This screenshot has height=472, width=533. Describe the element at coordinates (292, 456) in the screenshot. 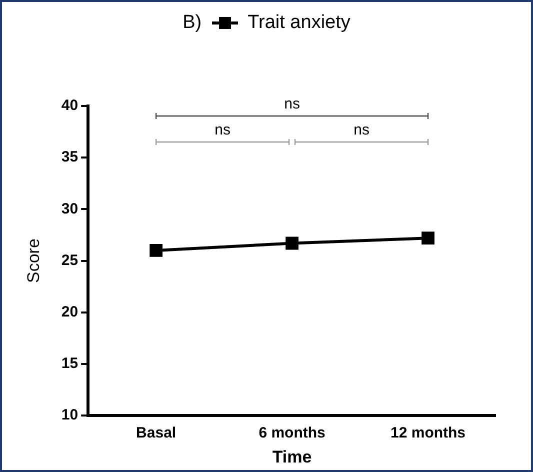

I see `x-axis-title: Time` at that location.